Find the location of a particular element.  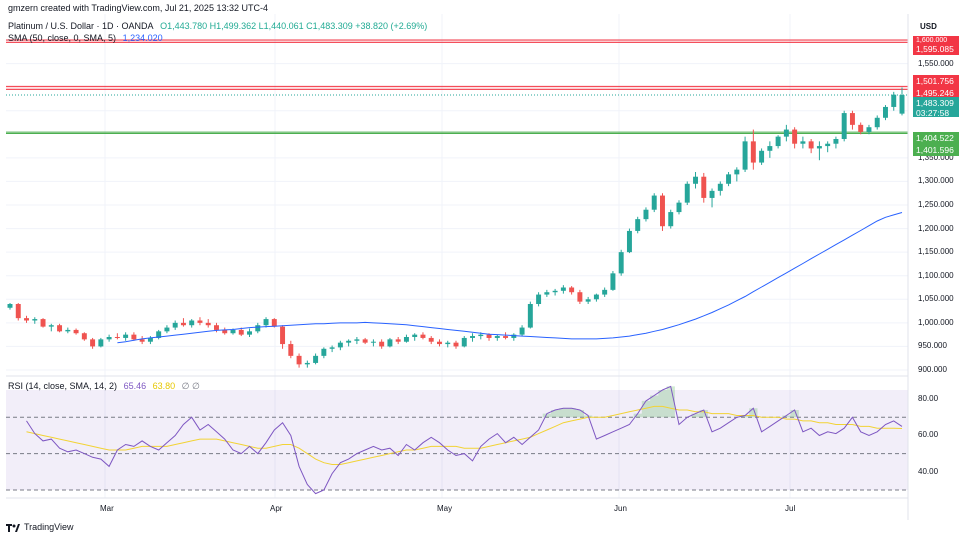

x-label-may: May is located at coordinates (445, 508).